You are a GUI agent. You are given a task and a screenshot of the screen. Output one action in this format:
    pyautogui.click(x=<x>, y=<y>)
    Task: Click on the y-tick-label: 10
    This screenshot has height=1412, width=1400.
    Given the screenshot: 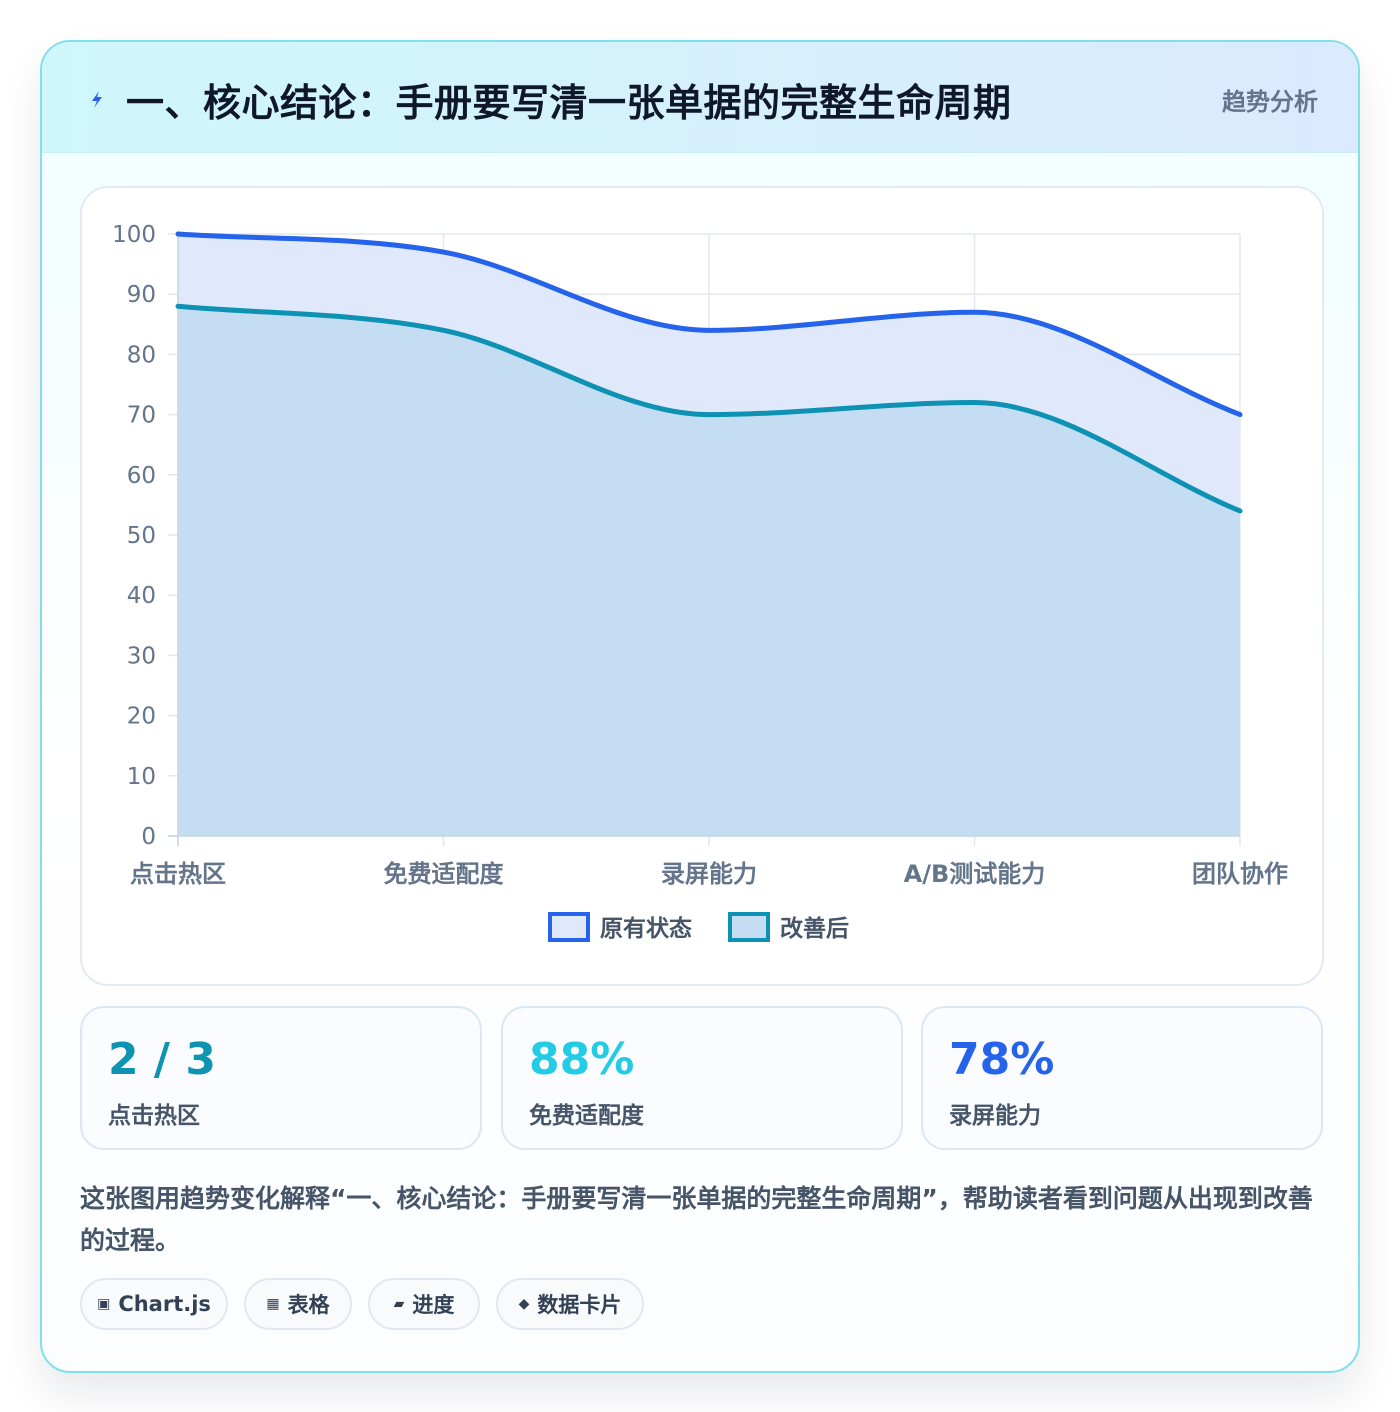 What is the action you would take?
    pyautogui.click(x=141, y=777)
    